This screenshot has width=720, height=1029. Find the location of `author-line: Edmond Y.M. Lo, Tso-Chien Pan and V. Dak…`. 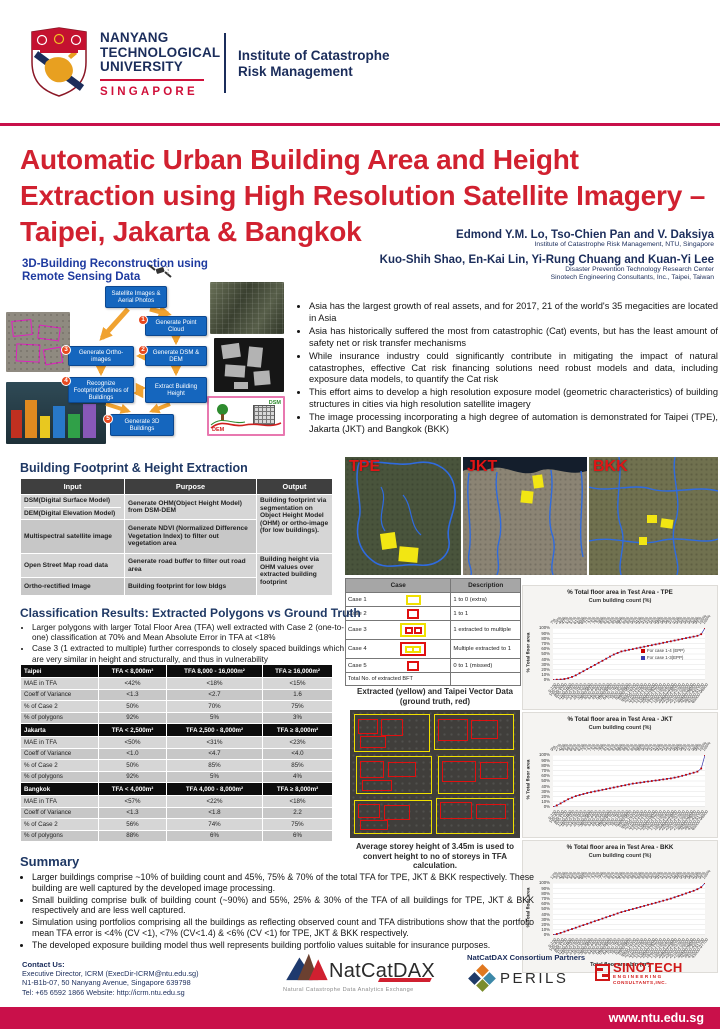

author-line: Edmond Y.M. Lo, Tso-Chien Pan and V. Dak… is located at coordinates (585, 235).